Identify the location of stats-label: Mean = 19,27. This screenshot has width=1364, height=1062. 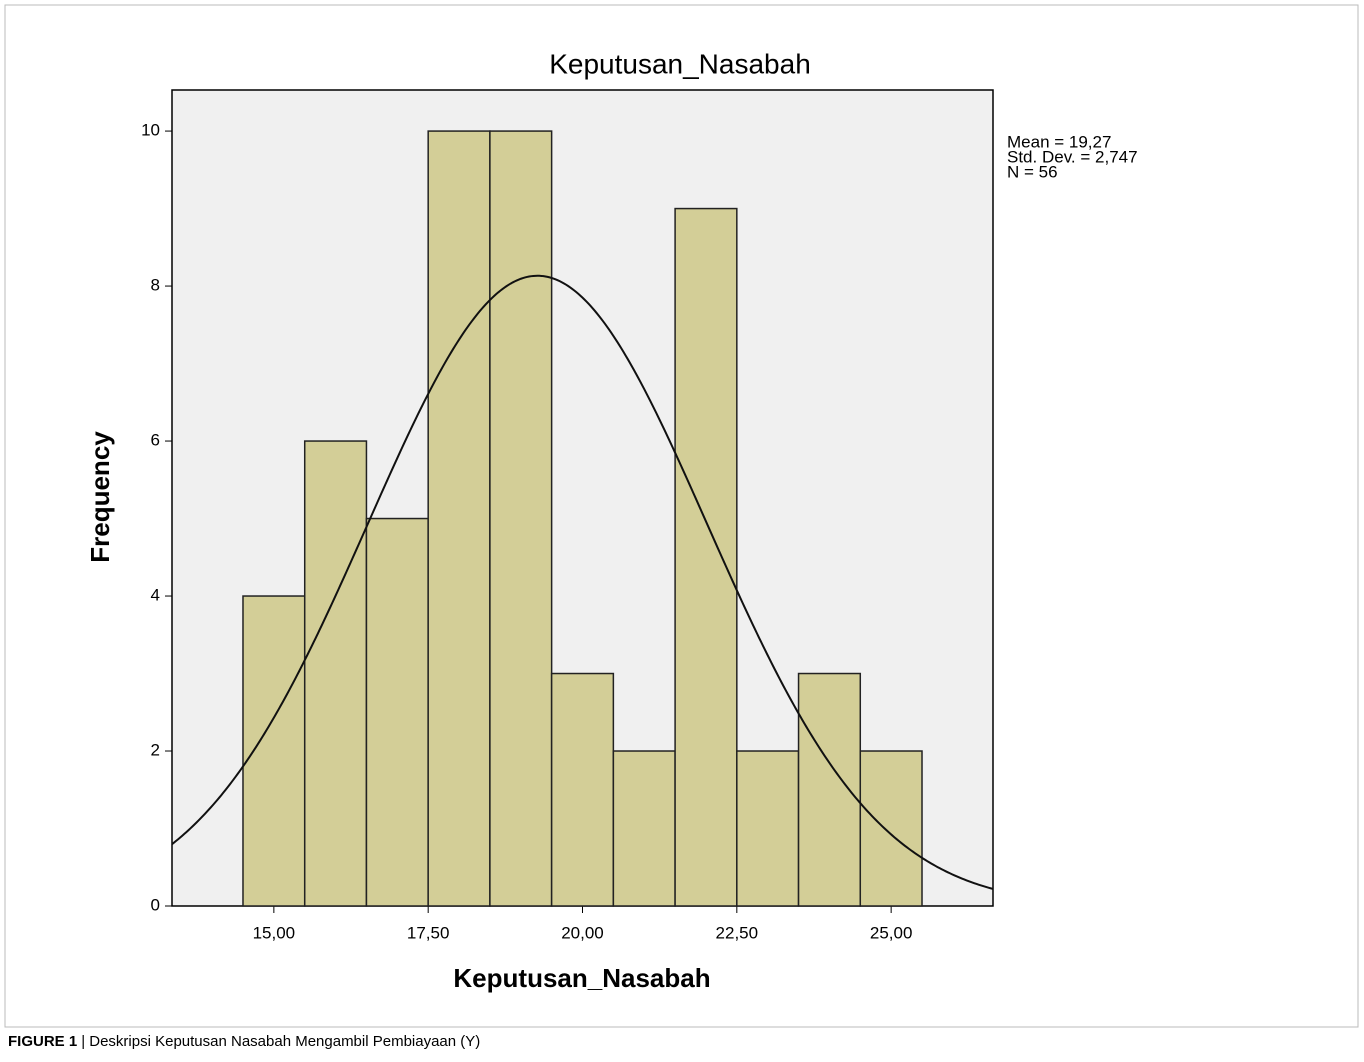
(1059, 141).